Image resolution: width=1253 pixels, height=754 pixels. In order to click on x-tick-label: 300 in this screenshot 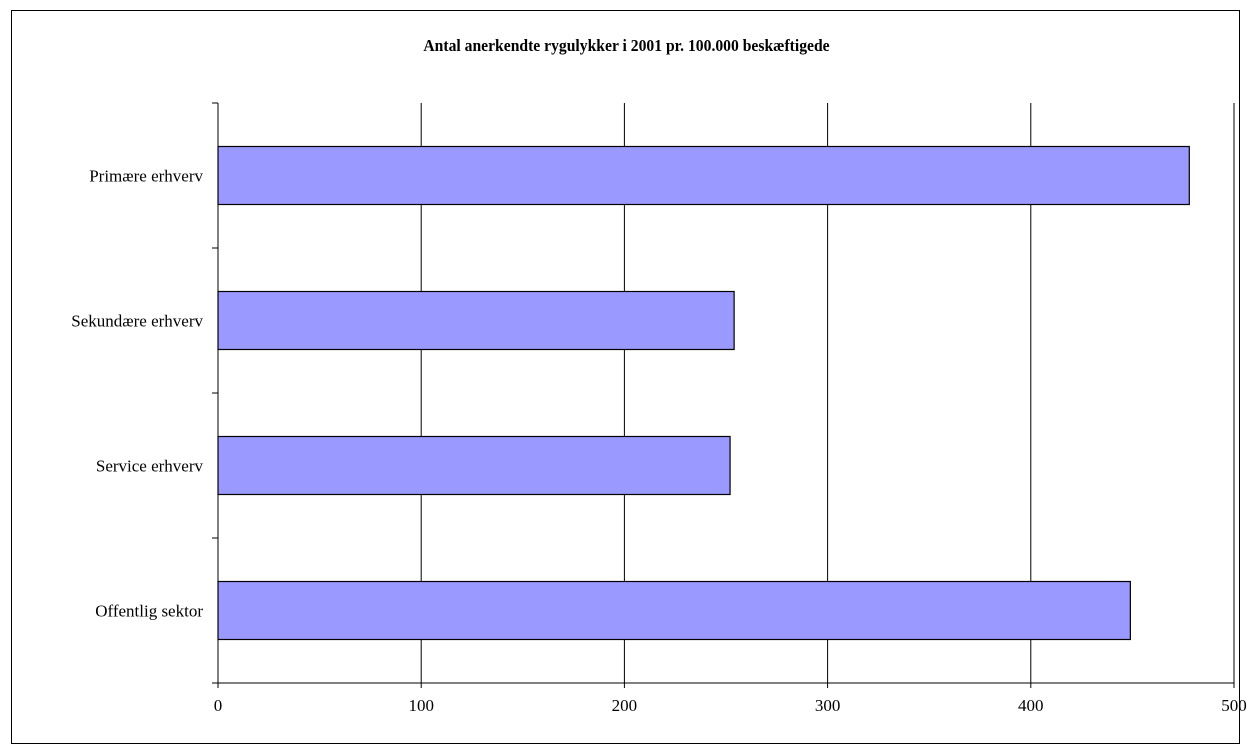, I will do `click(828, 705)`.